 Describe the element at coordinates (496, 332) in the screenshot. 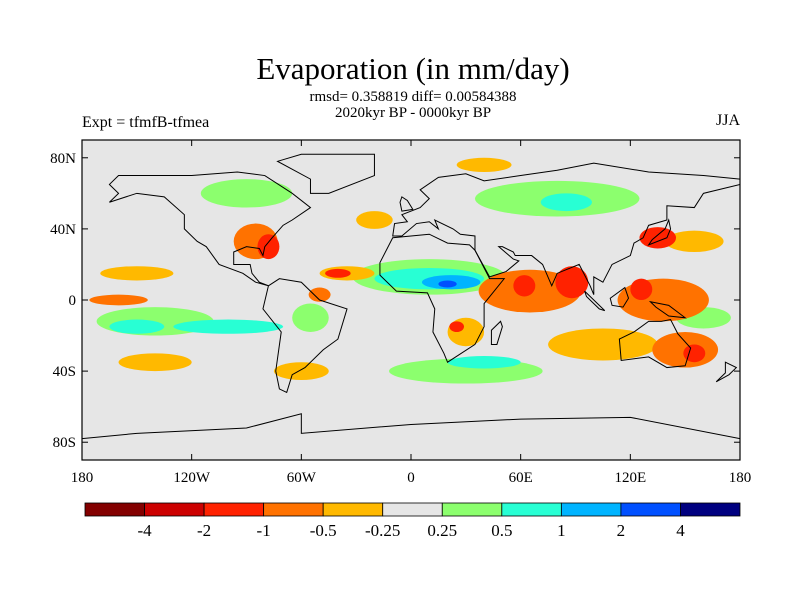

I see `coastline-madagascar` at that location.